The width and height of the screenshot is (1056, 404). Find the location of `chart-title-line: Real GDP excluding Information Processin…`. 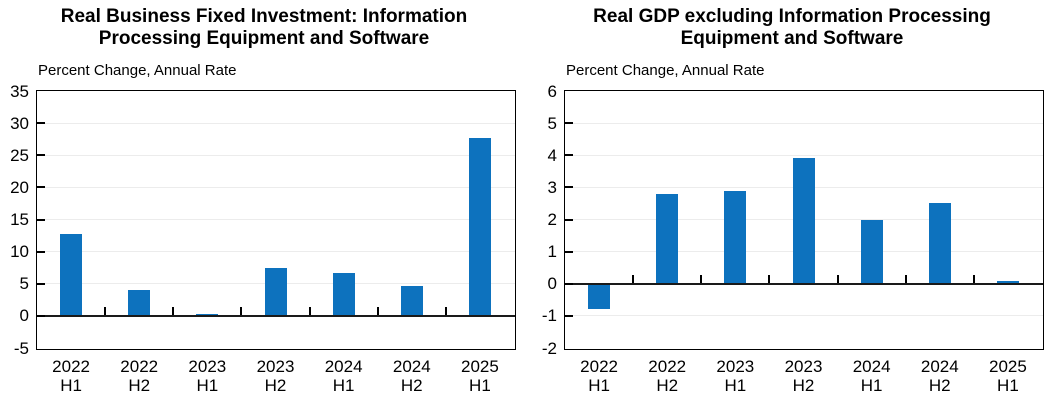

chart-title-line: Real GDP excluding Information Processin… is located at coordinates (792, 16).